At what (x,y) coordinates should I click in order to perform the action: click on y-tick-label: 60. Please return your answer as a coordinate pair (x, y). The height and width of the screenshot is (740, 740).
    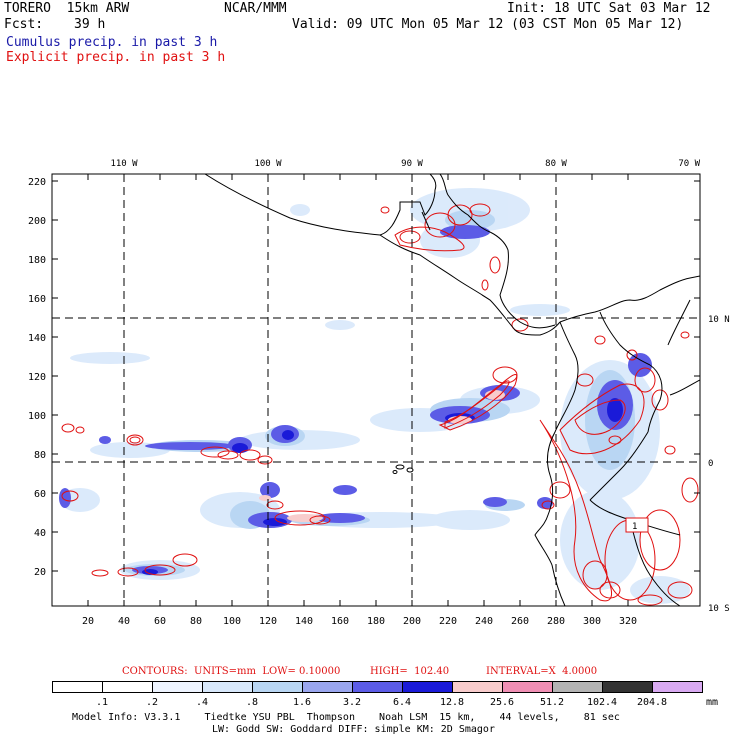
    Looking at the image, I should click on (40, 494).